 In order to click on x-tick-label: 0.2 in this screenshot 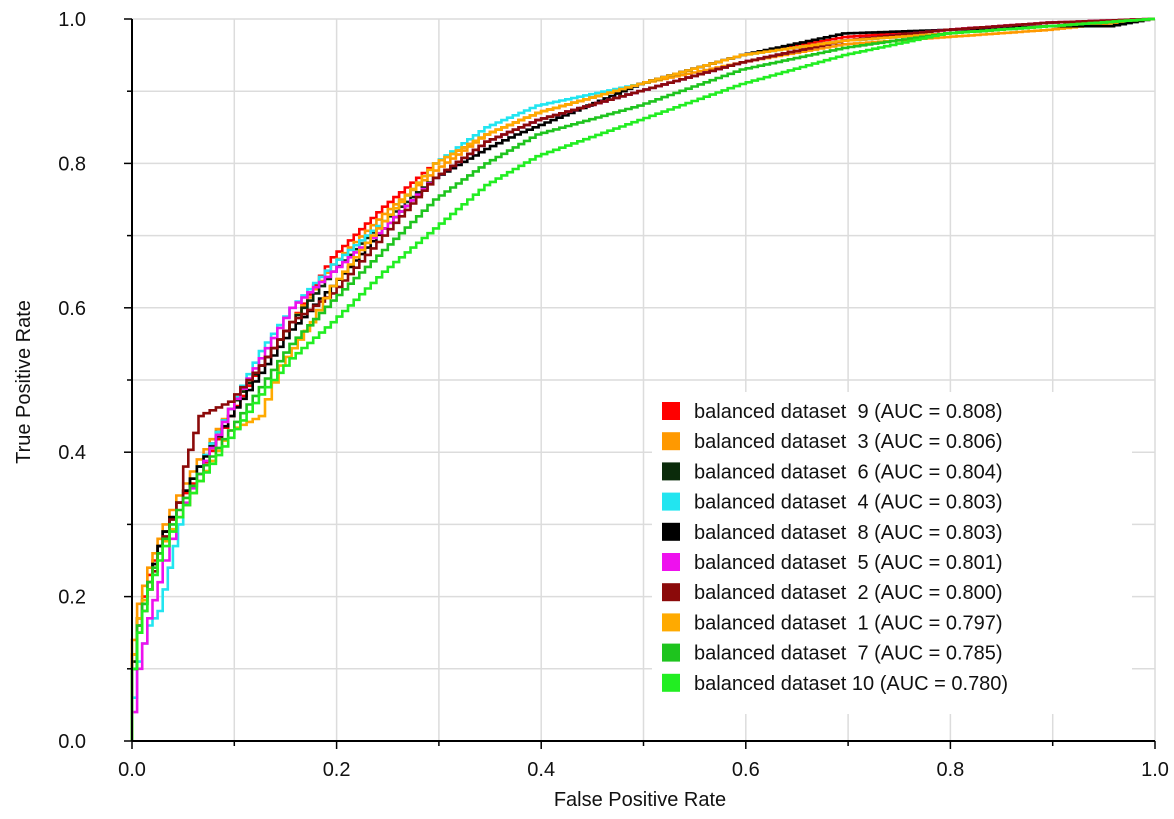, I will do `click(337, 770)`.